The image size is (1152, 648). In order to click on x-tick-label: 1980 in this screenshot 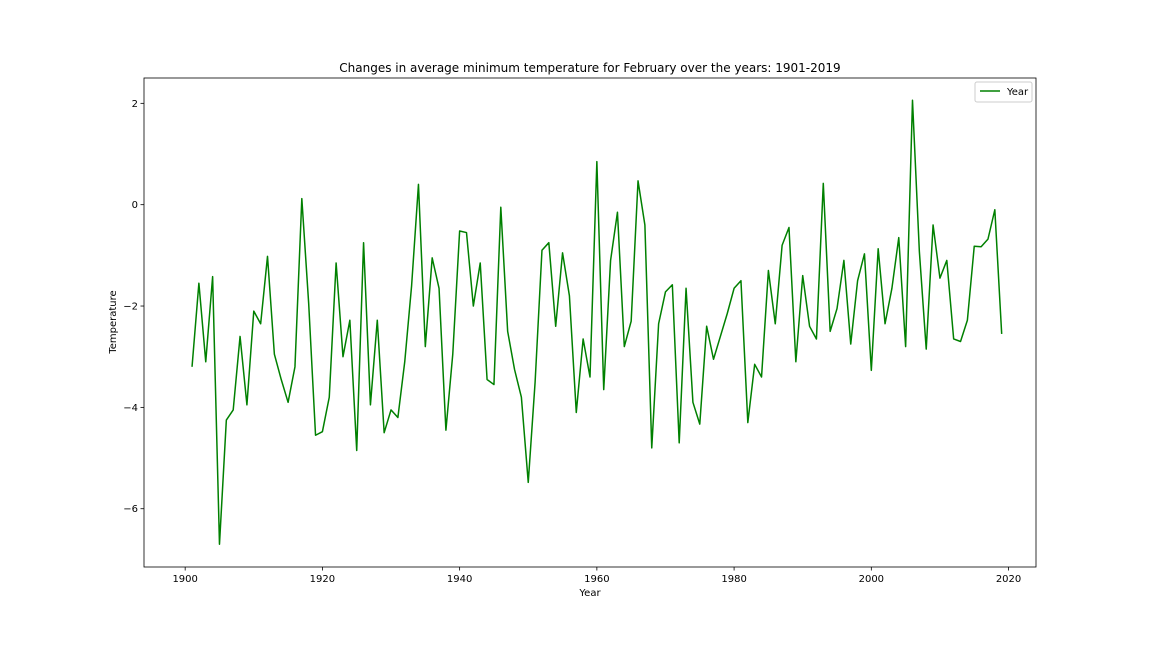, I will do `click(733, 579)`.